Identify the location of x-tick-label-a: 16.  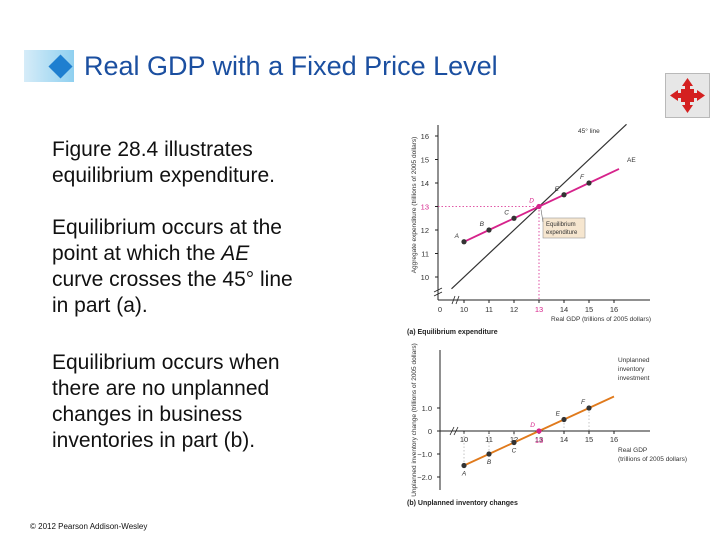
(614, 309).